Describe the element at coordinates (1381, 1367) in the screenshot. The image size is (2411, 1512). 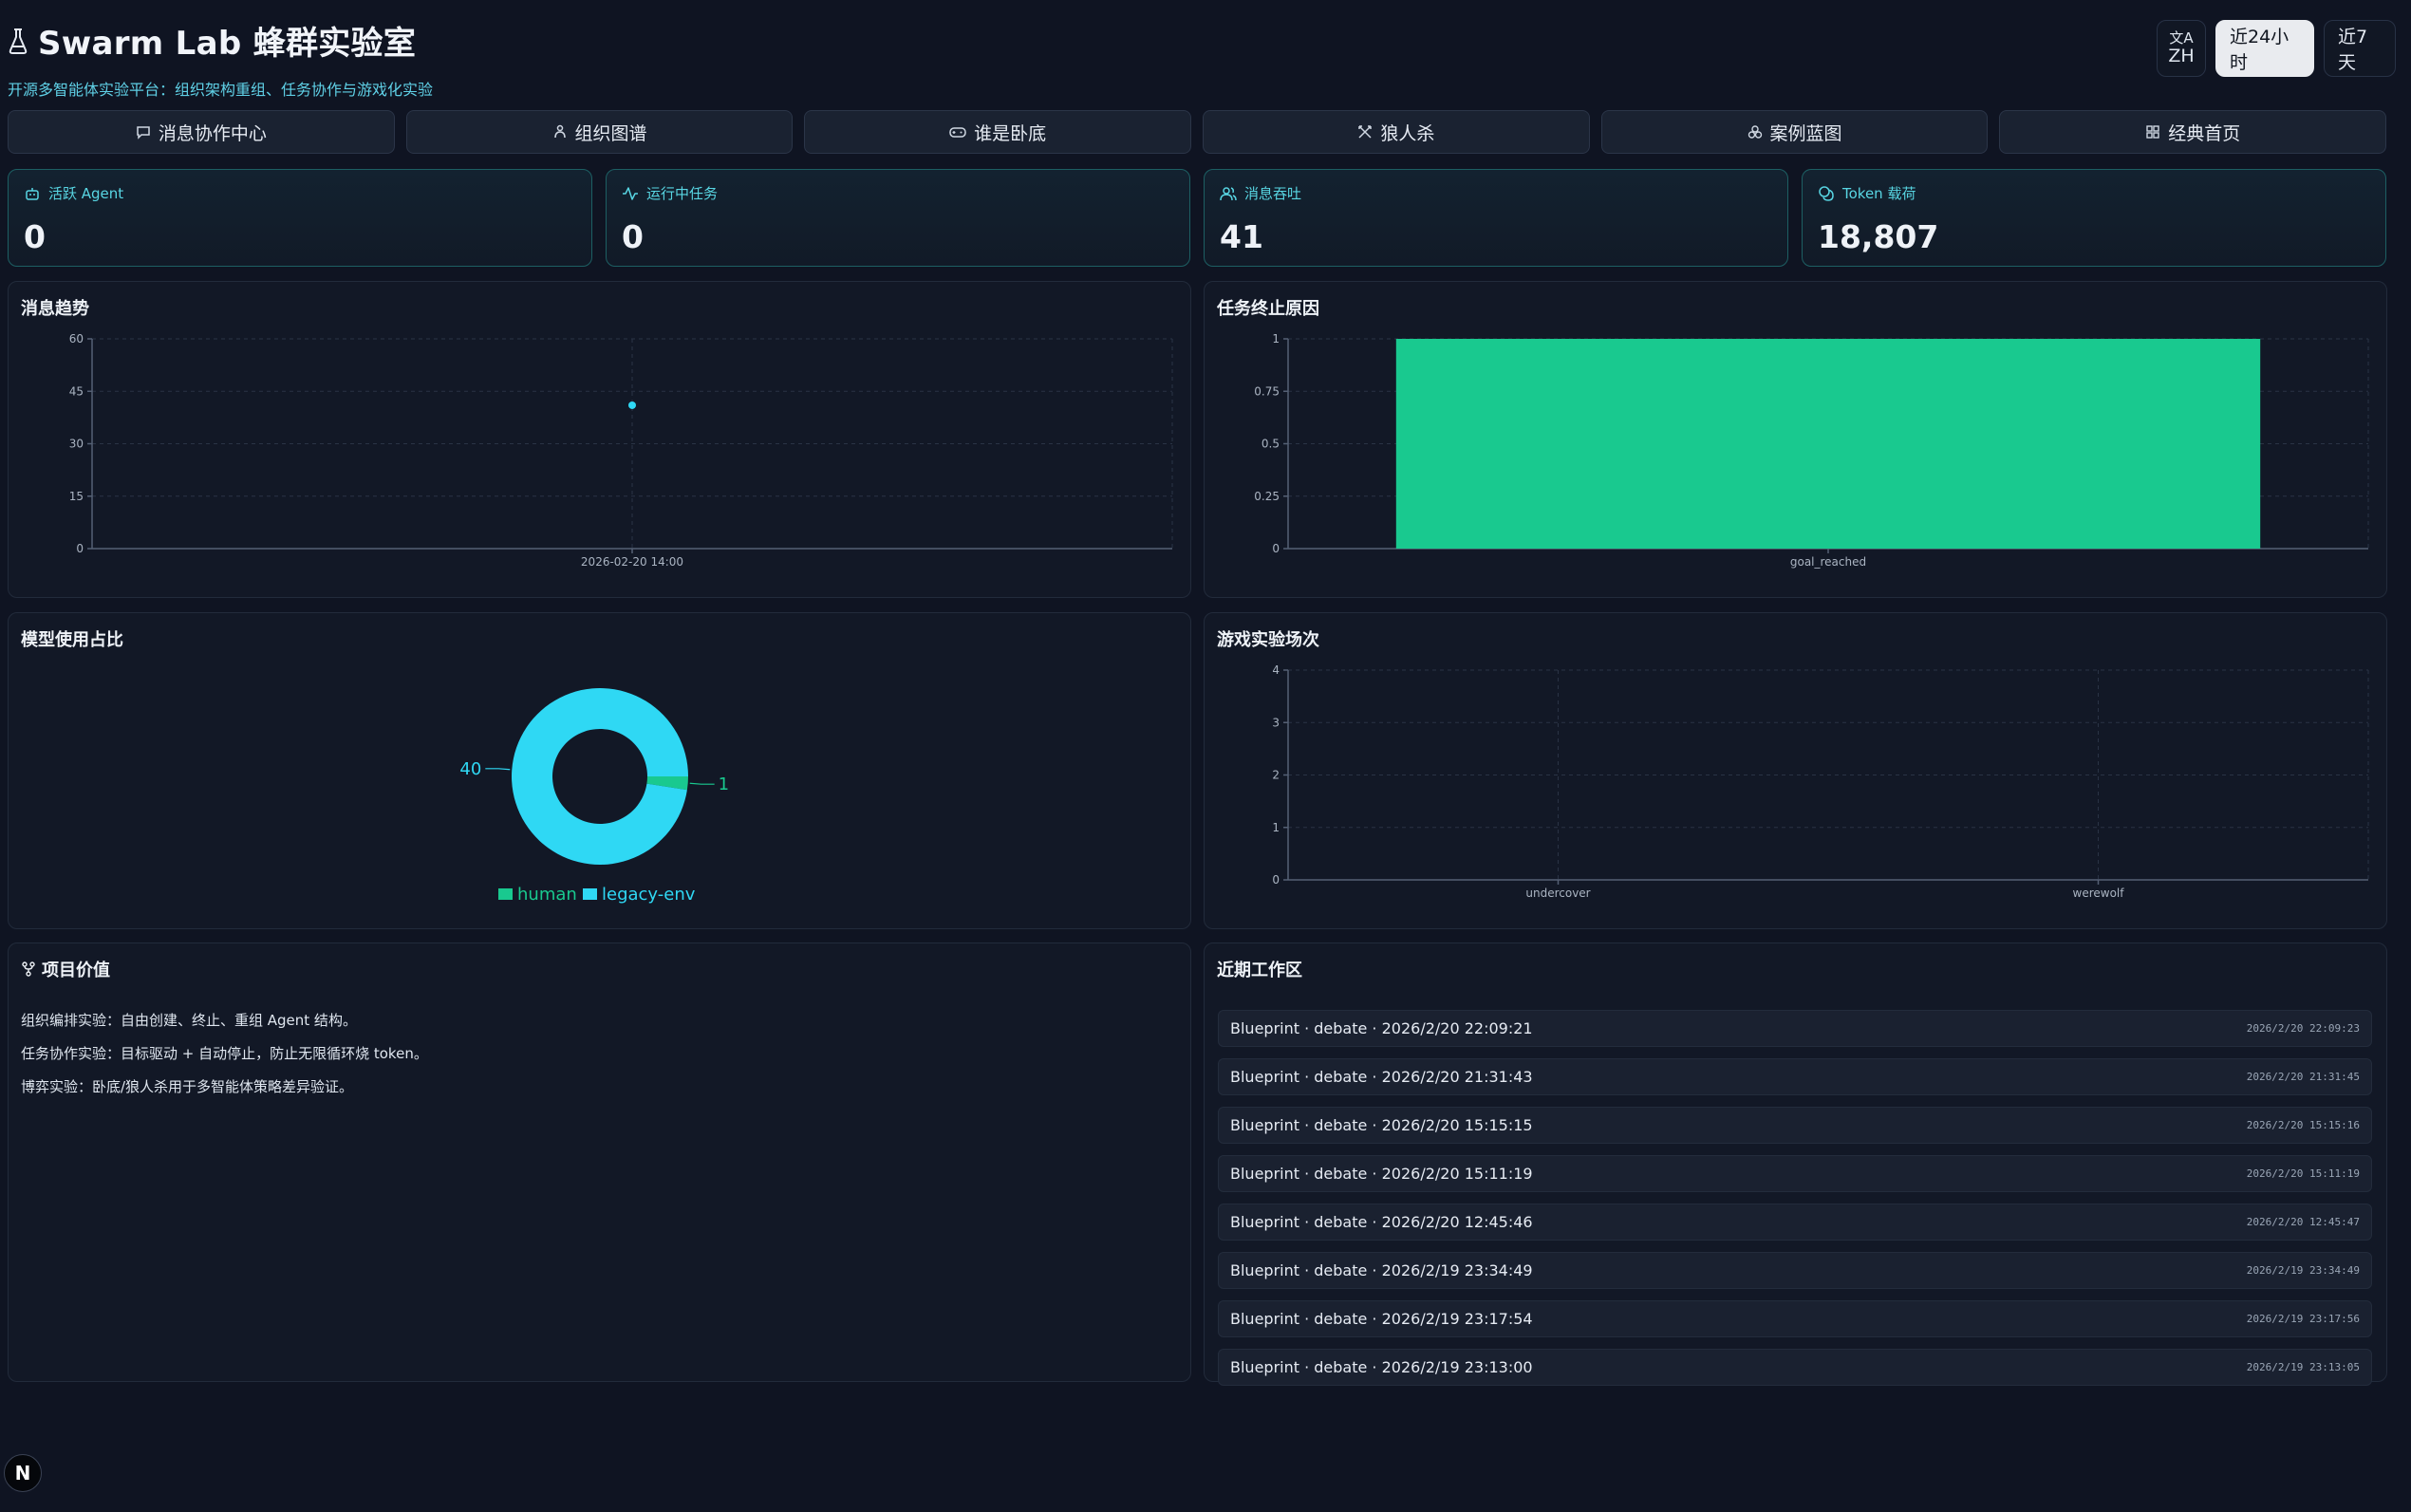
I see `work-name: Blueprint · debate · 2026/2/19 23:13:00` at that location.